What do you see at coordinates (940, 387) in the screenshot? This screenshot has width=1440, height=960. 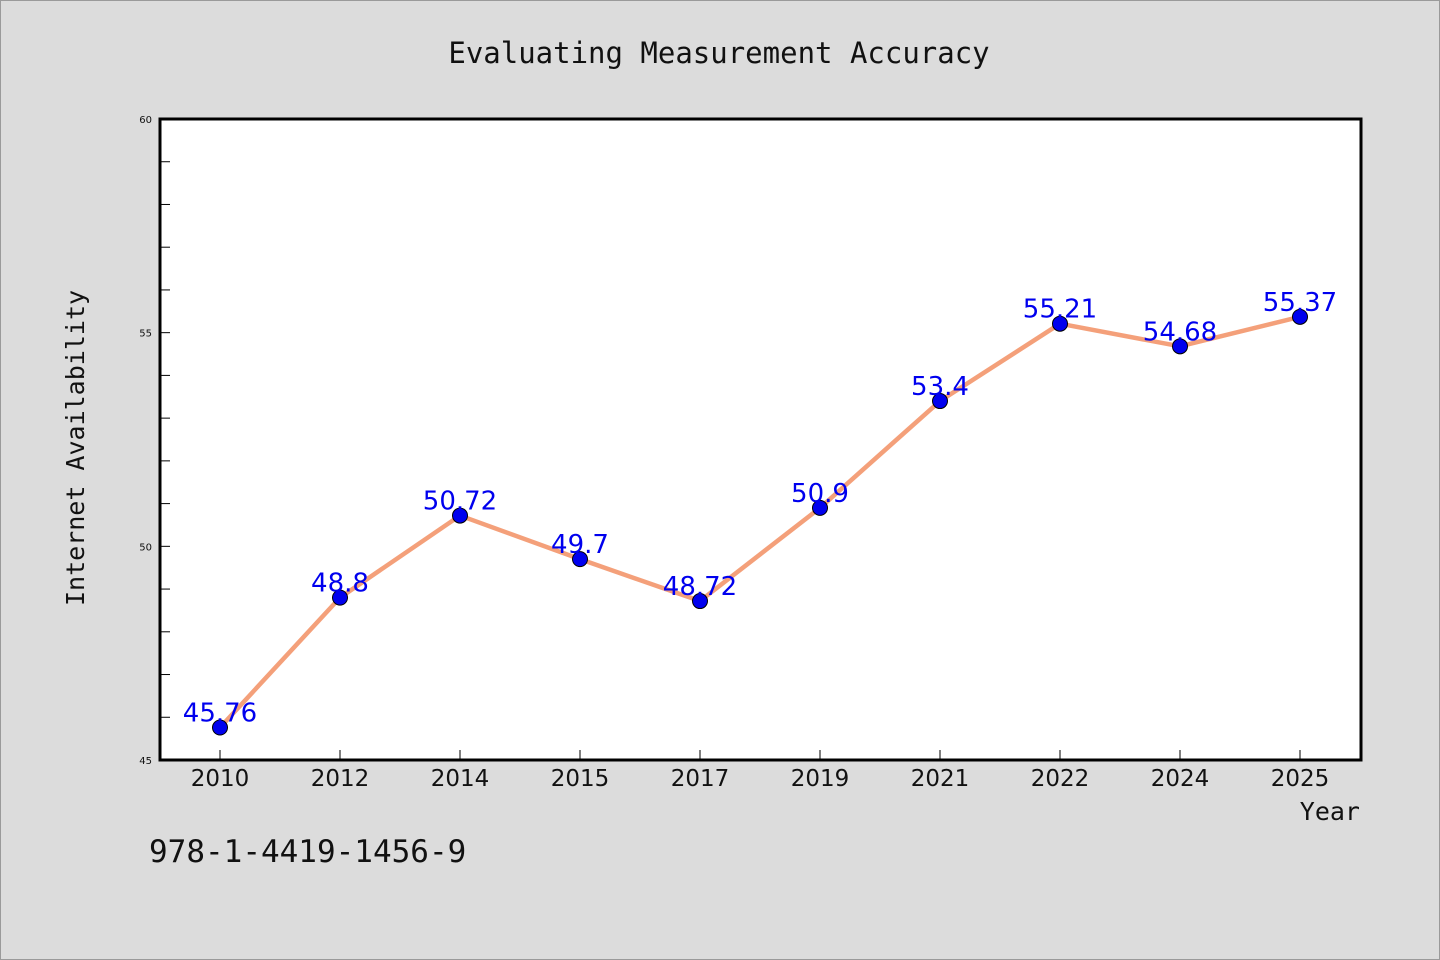 I see `data-label: 53.4` at bounding box center [940, 387].